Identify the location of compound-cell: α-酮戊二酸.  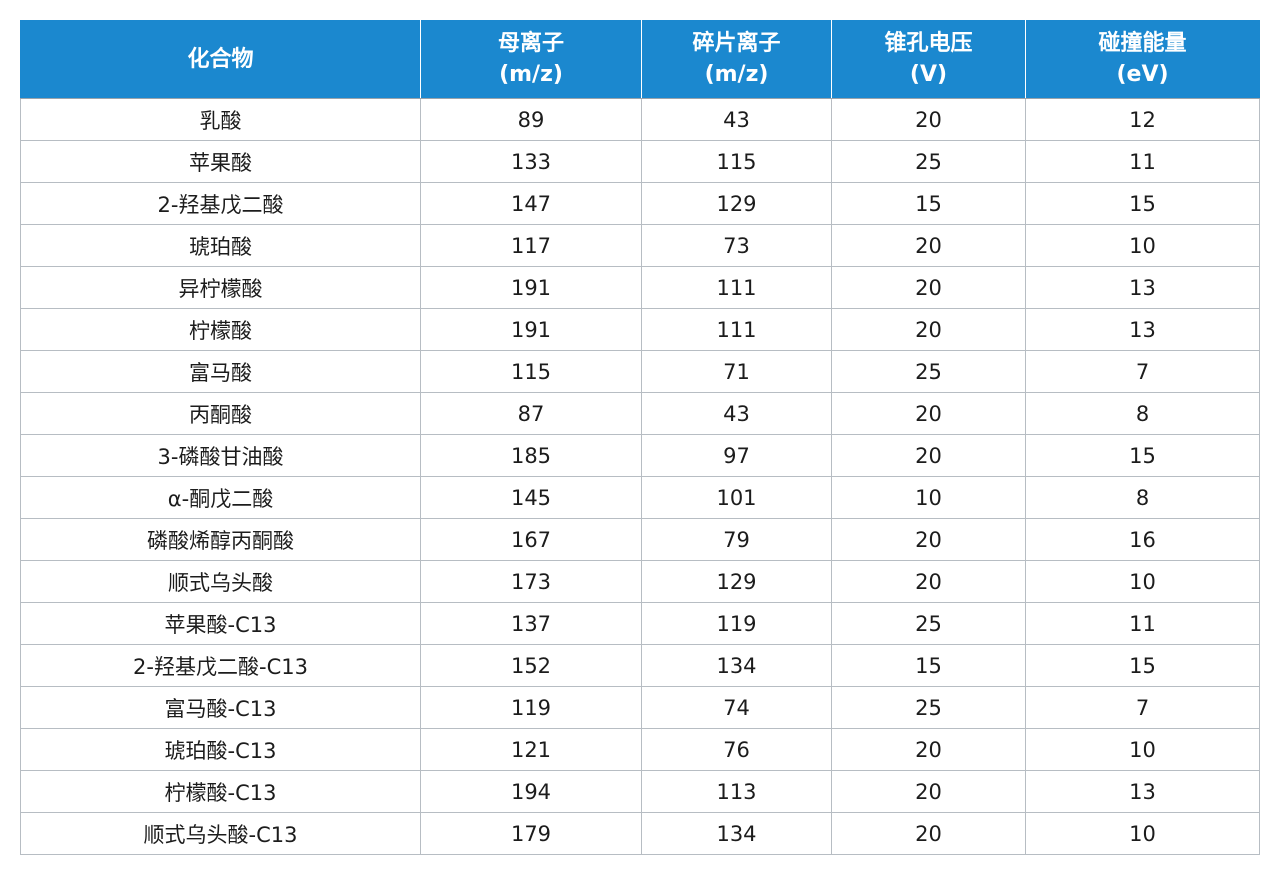
(220, 497).